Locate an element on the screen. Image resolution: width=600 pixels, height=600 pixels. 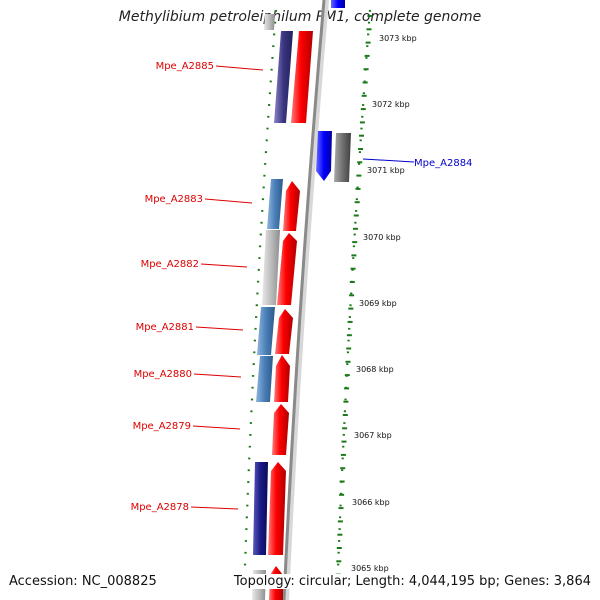
scale-label-3065: 3065 kbp is located at coordinates (370, 568).